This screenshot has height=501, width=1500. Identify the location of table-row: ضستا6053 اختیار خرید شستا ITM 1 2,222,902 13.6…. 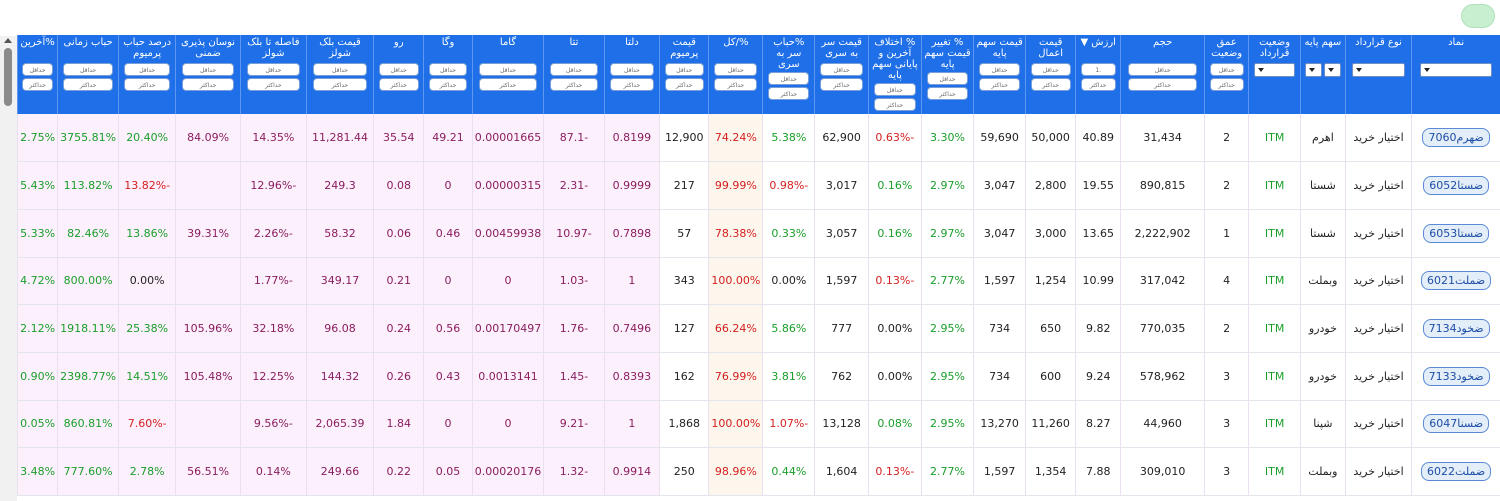
(758, 233).